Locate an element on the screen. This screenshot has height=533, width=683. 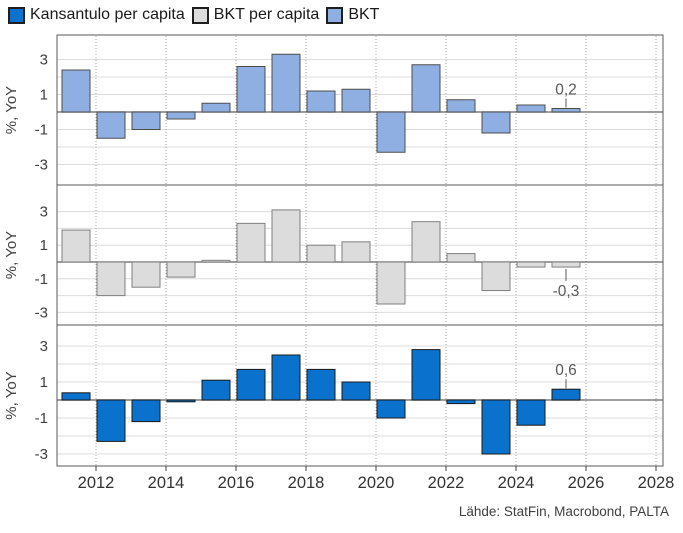
bar-kansantulo-per-capita-2025 is located at coordinates (566, 394).